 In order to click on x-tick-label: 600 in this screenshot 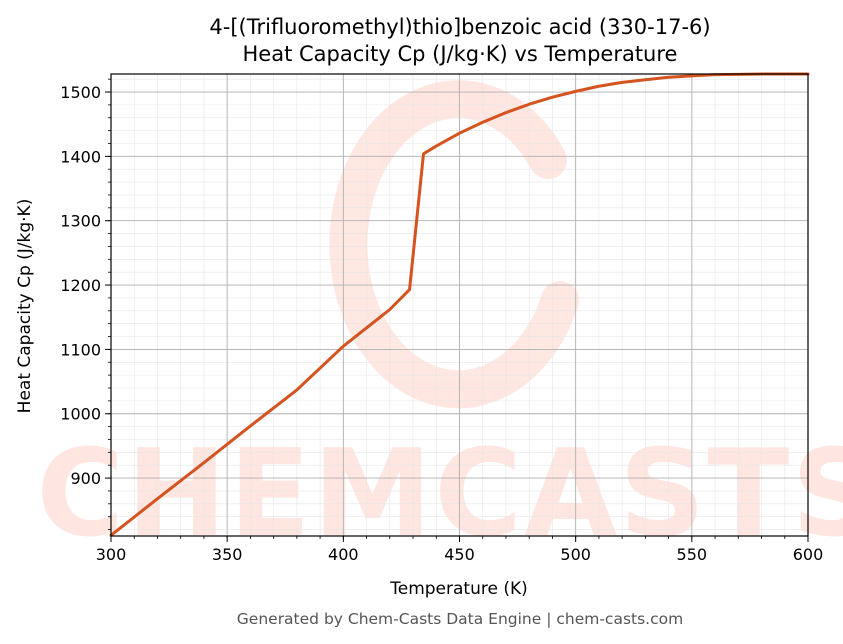, I will do `click(808, 554)`.